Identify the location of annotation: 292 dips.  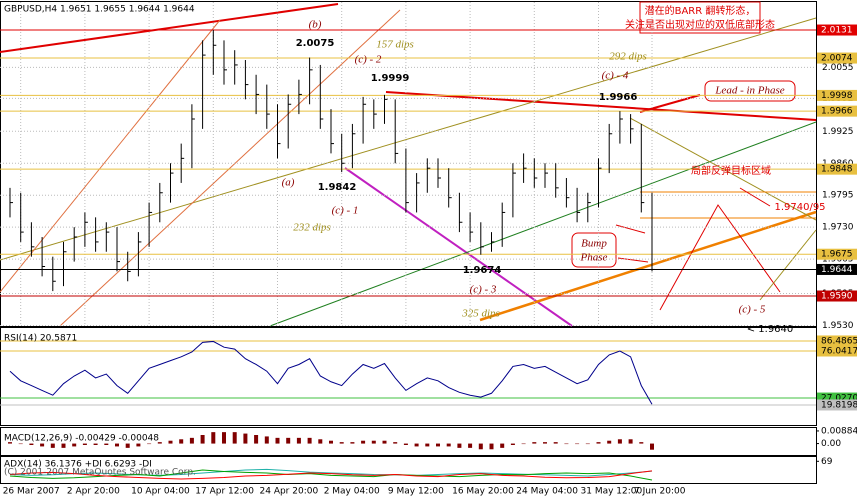
(628, 57).